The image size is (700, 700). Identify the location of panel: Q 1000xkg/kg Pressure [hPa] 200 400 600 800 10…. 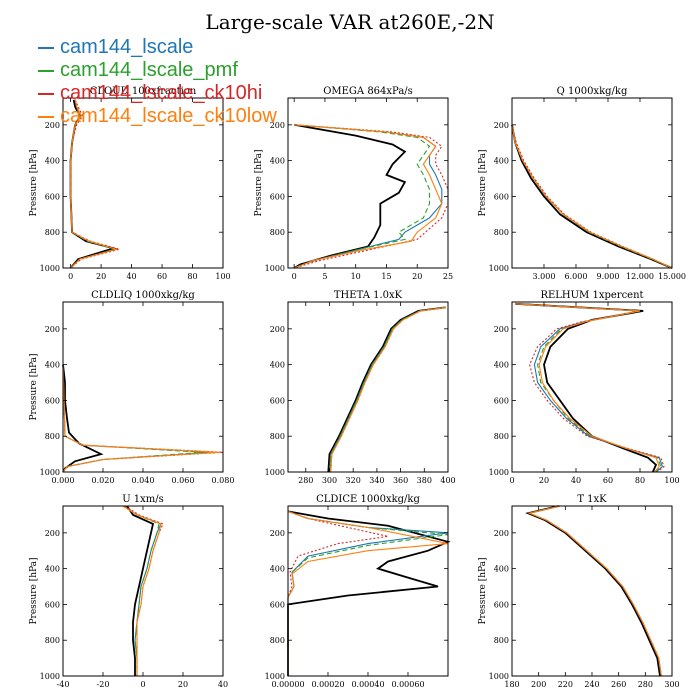
(582, 183).